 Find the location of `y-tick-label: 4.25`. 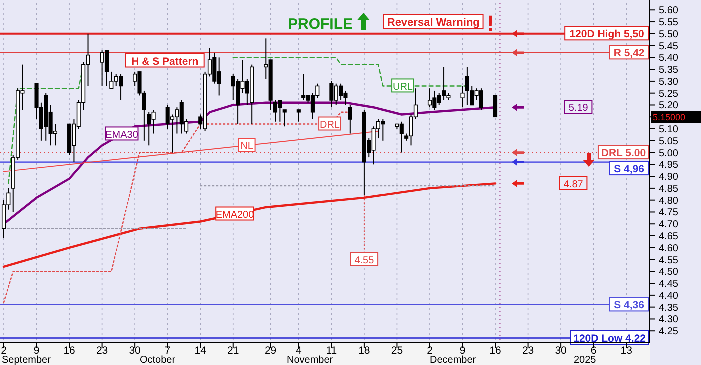

y-tick-label: 4.25 is located at coordinates (669, 332).